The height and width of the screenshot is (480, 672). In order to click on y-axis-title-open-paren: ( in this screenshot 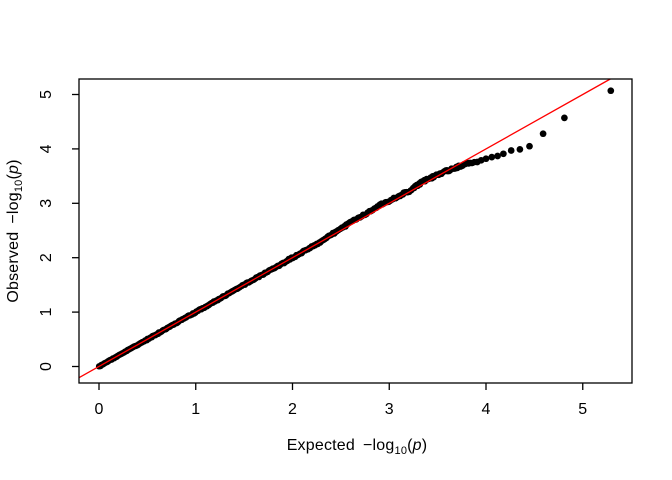, I will do `click(13, 177)`.